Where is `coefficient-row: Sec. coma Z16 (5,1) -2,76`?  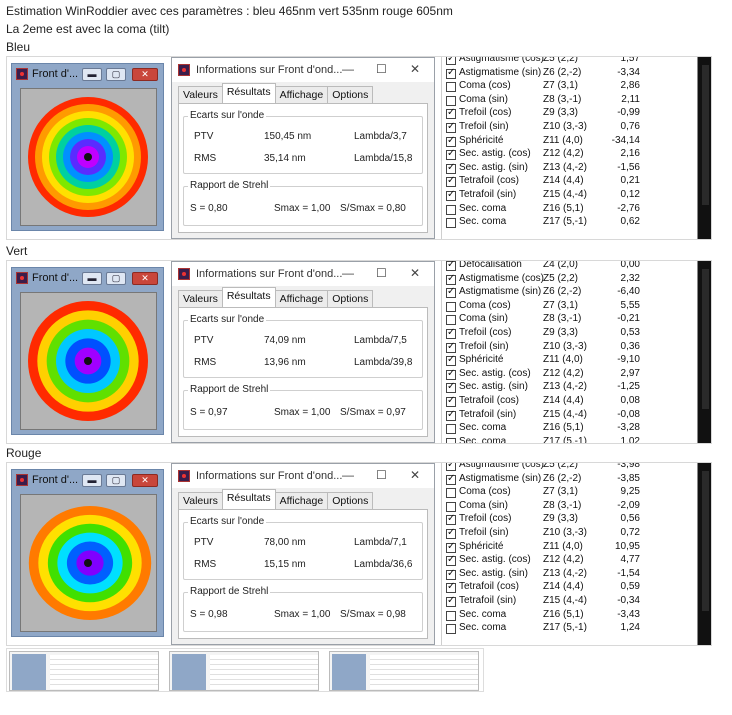 coefficient-row: Sec. coma Z16 (5,1) -2,76 is located at coordinates (571, 210).